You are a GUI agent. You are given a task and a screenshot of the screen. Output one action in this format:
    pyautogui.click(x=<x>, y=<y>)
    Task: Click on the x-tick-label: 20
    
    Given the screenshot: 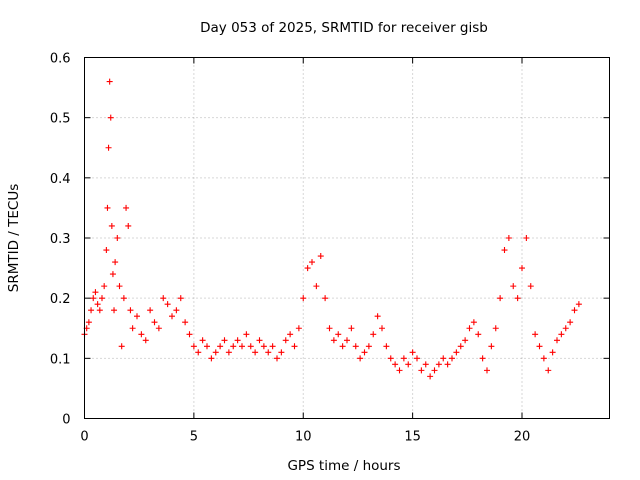 What is the action you would take?
    pyautogui.click(x=522, y=437)
    